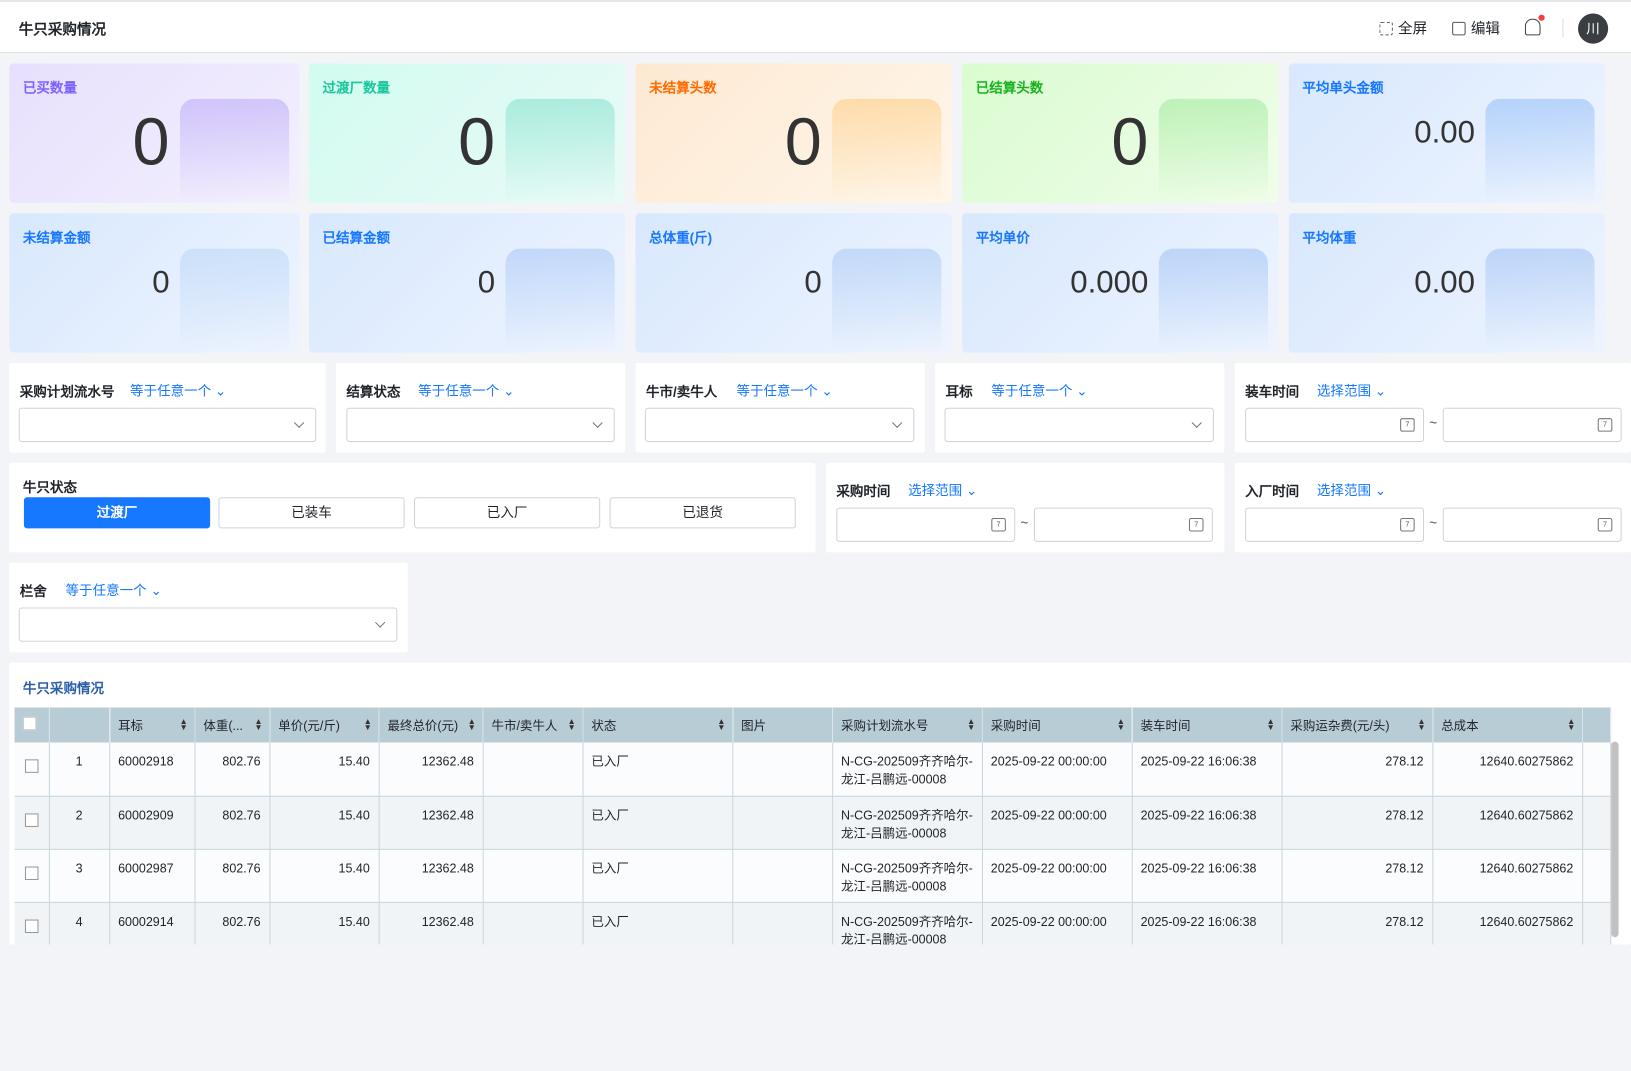 This screenshot has width=1631, height=1071. I want to click on stat-card: 未结算头数 0, so click(793, 133).